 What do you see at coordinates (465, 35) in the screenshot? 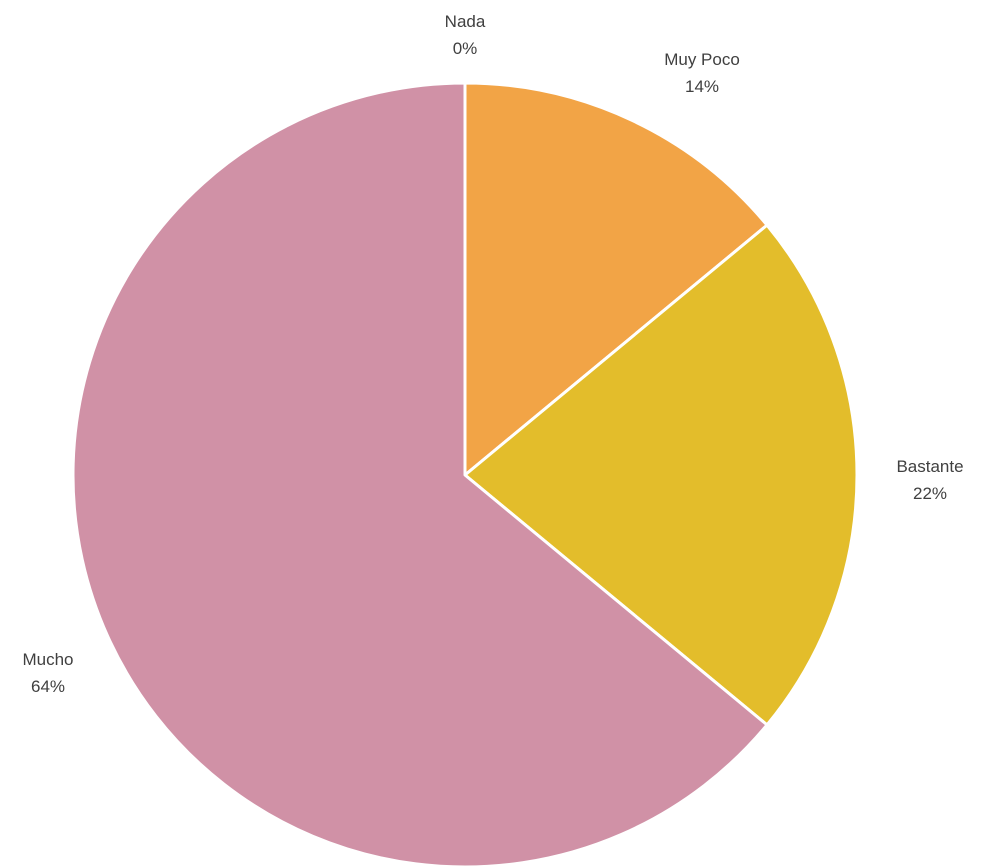
I see `slice-label-nada: Nada 0%` at bounding box center [465, 35].